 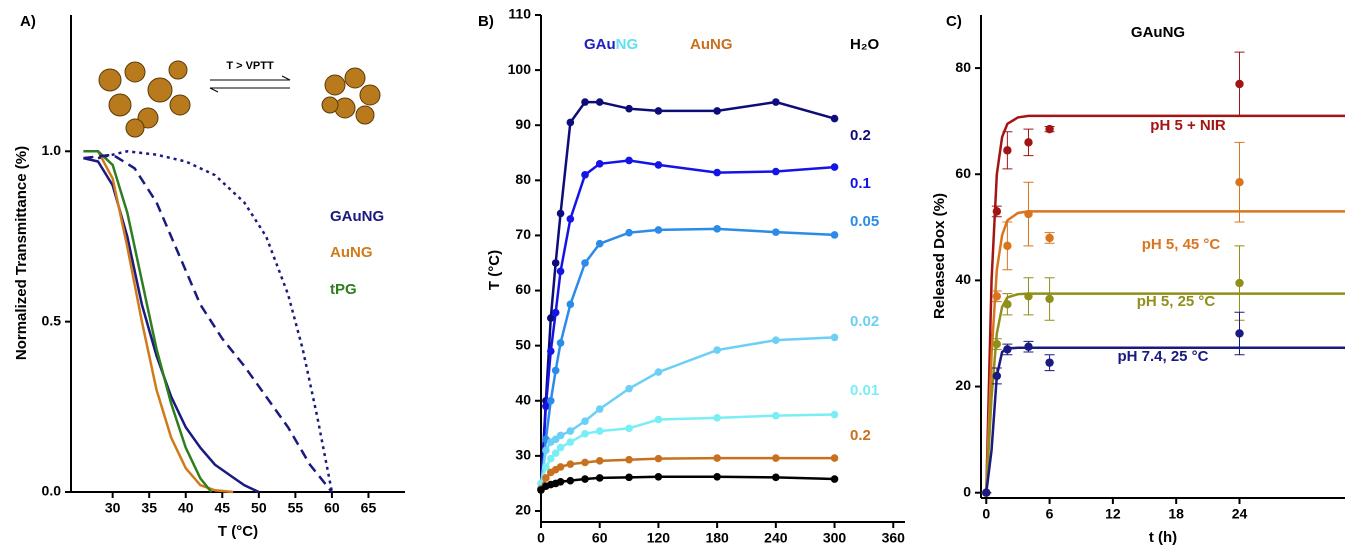 I want to click on x-axis-title: T (°C), so click(x=238, y=531).